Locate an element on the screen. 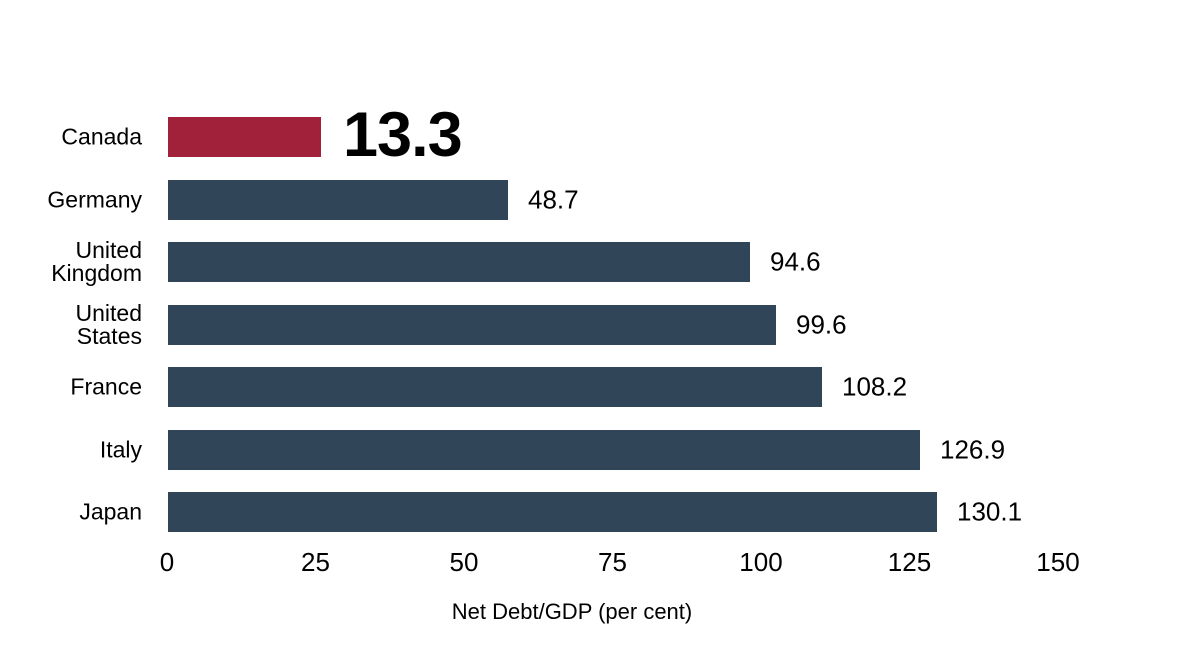 This screenshot has height=652, width=1200. bar-row: United Kingdom 94.6 is located at coordinates (600, 261).